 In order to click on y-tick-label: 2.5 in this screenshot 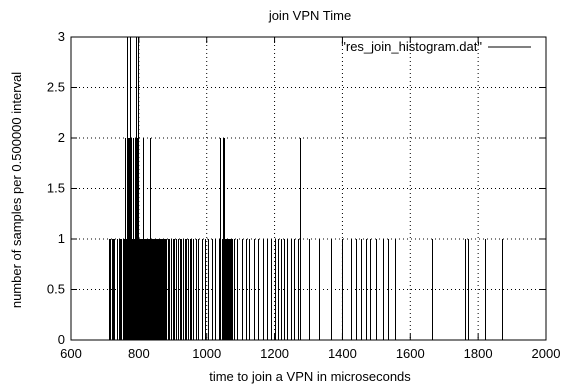, I will do `click(56, 87)`.